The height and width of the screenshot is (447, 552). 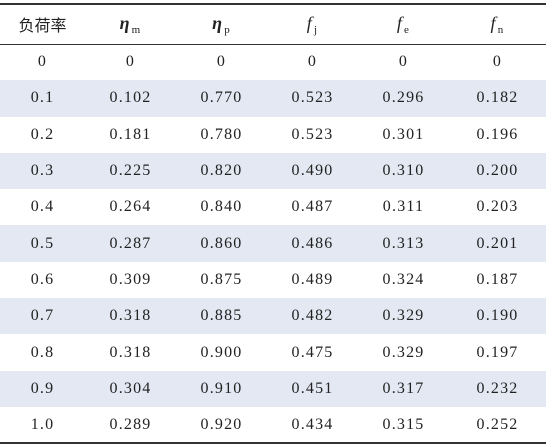 What do you see at coordinates (312, 388) in the screenshot?
I see `table-cell: 0.451` at bounding box center [312, 388].